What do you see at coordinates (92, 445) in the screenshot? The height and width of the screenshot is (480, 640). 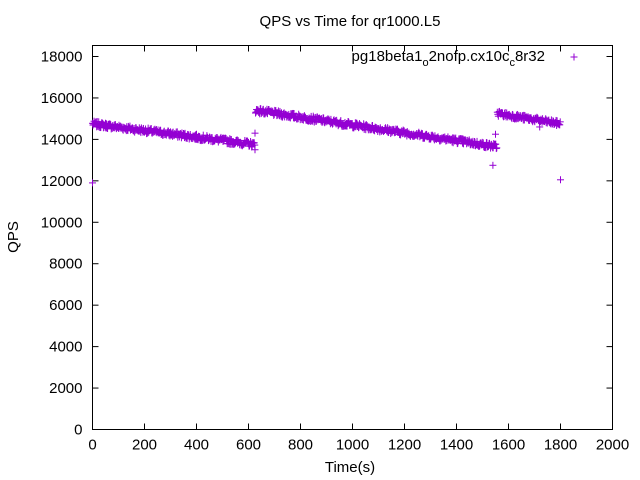 I see `x-tick-label: 0` at bounding box center [92, 445].